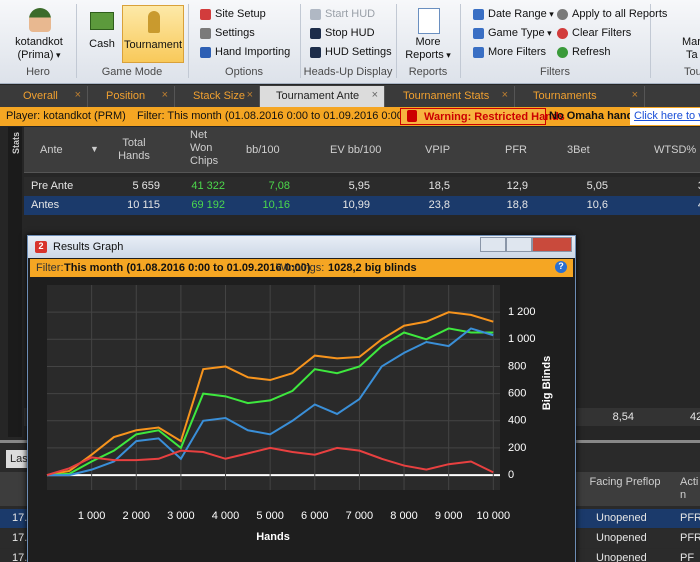  What do you see at coordinates (153, 45) in the screenshot?
I see `tournament-label: Tournament` at bounding box center [153, 45].